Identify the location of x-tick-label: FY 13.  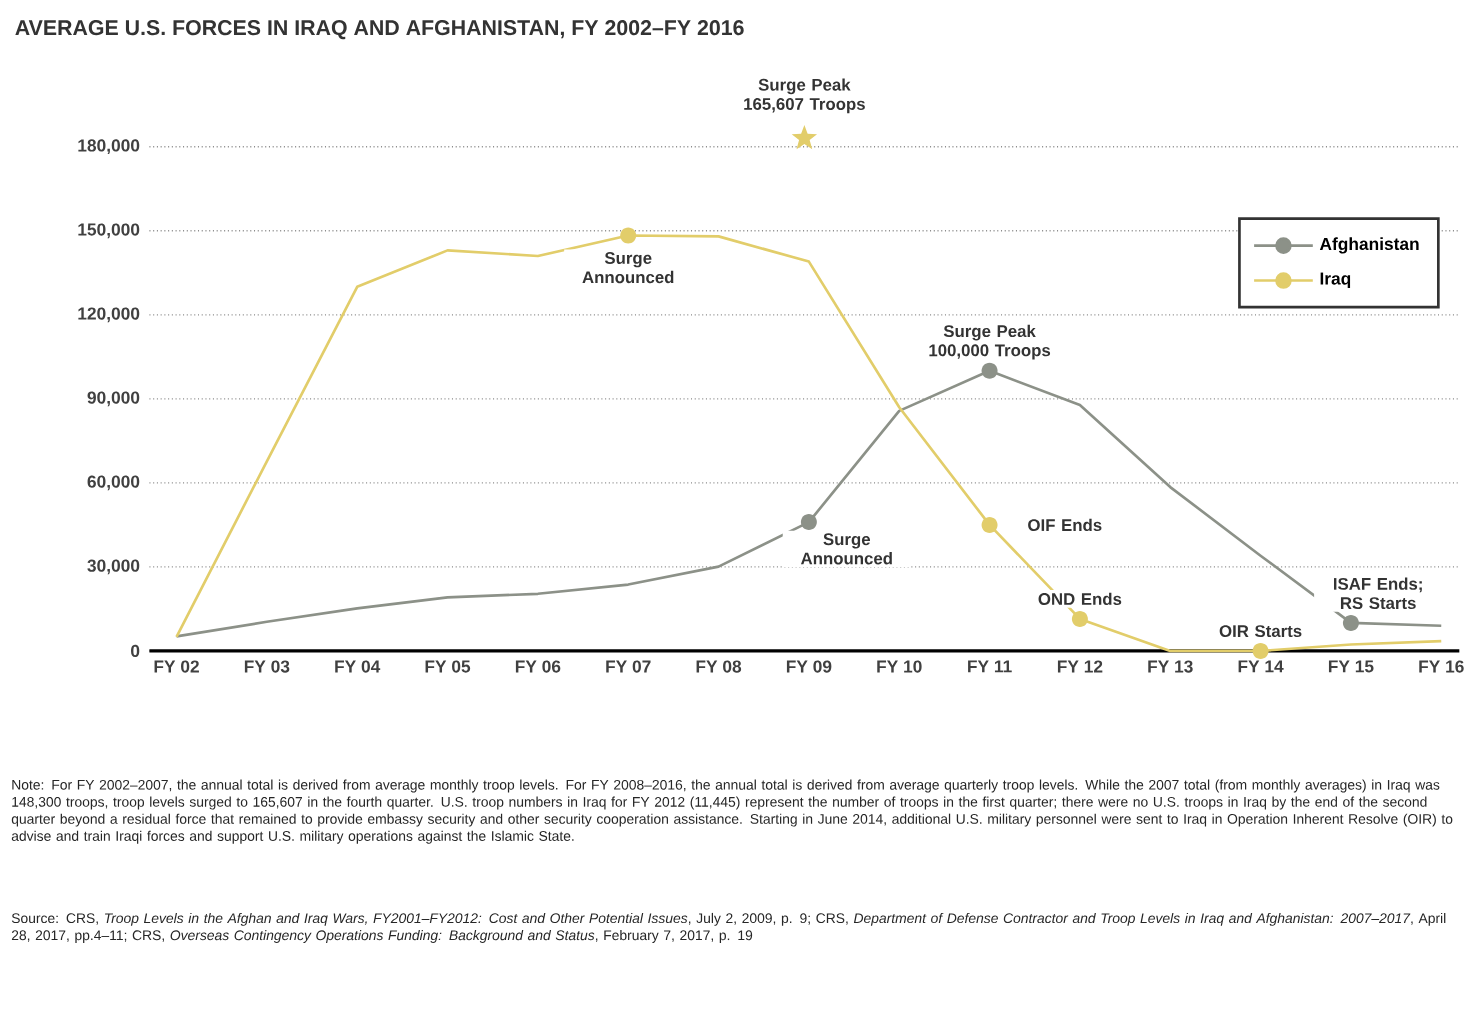
(1170, 666).